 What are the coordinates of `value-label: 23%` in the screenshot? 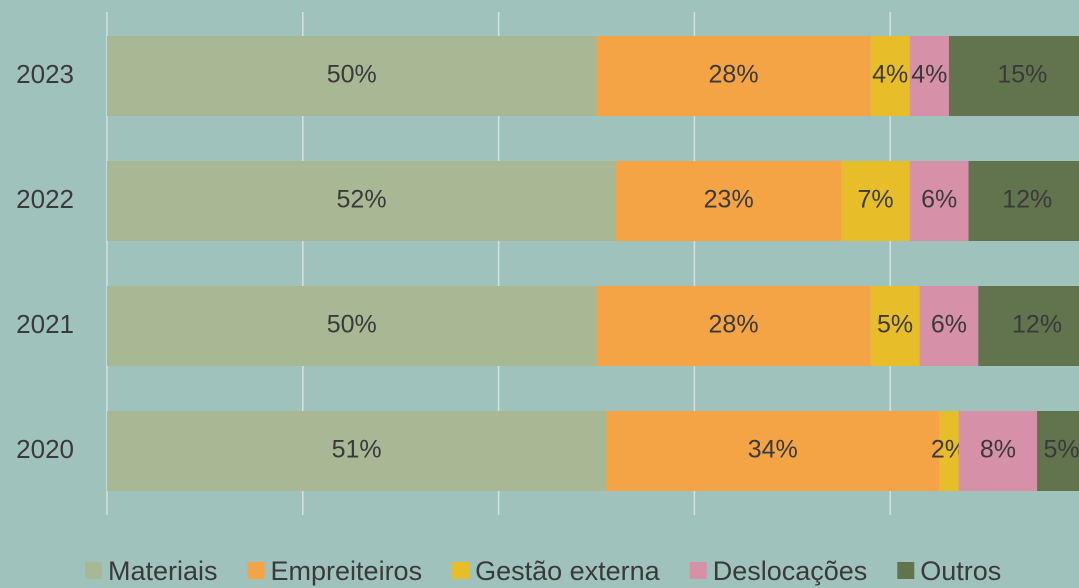 It's located at (729, 200).